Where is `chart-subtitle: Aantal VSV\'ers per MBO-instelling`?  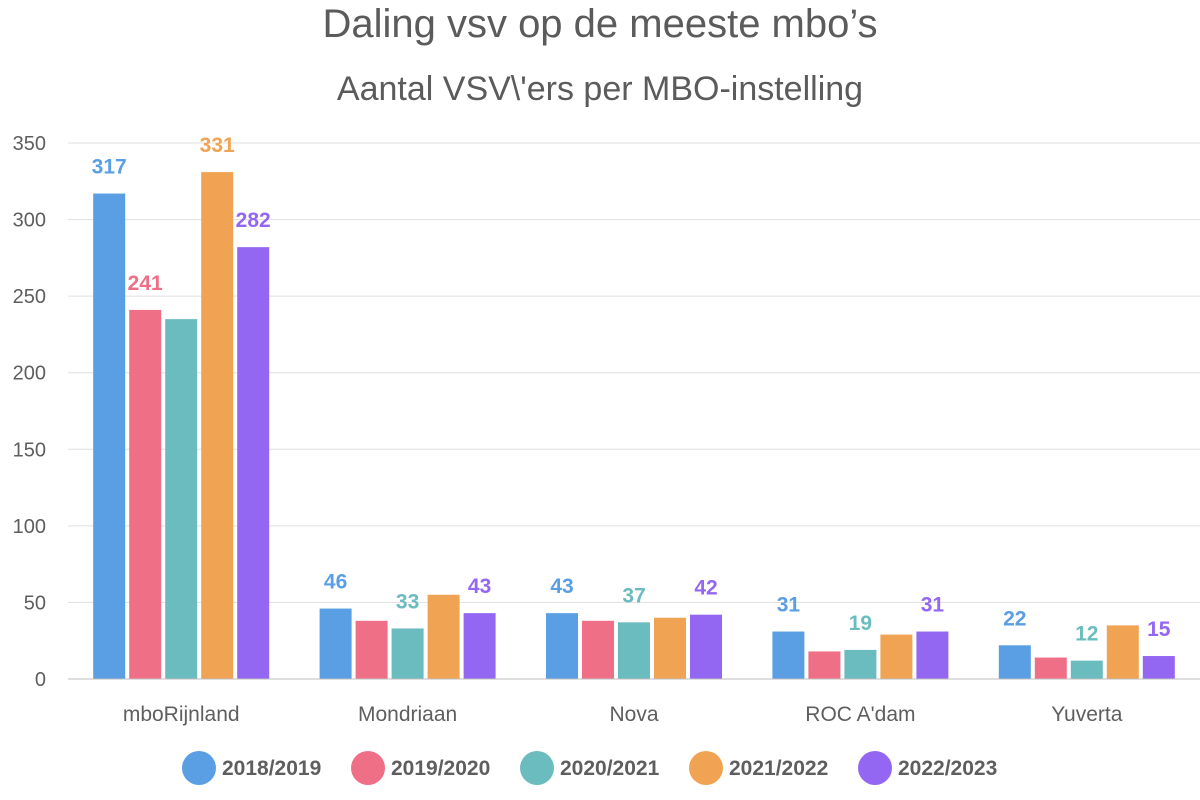
chart-subtitle: Aantal VSV\'ers per MBO-instelling is located at coordinates (600, 89).